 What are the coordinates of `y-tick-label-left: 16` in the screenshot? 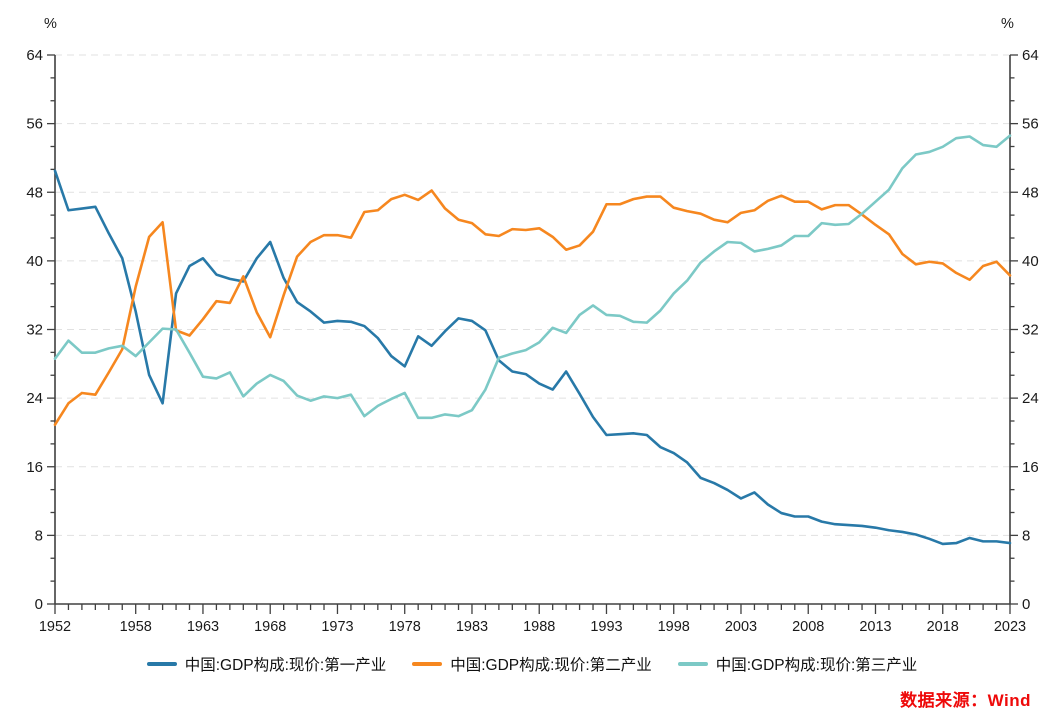 It's located at (34, 467).